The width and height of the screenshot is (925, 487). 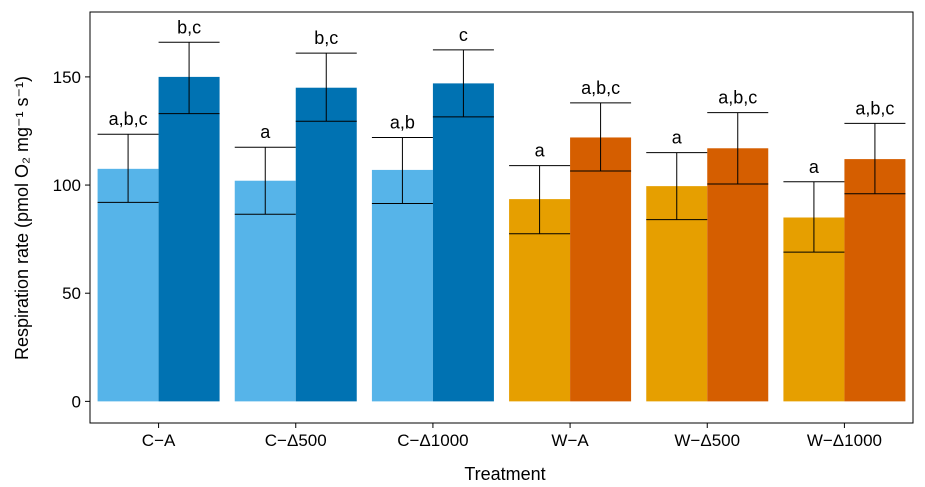 I want to click on sig-label-0-4: a, so click(x=677, y=138).